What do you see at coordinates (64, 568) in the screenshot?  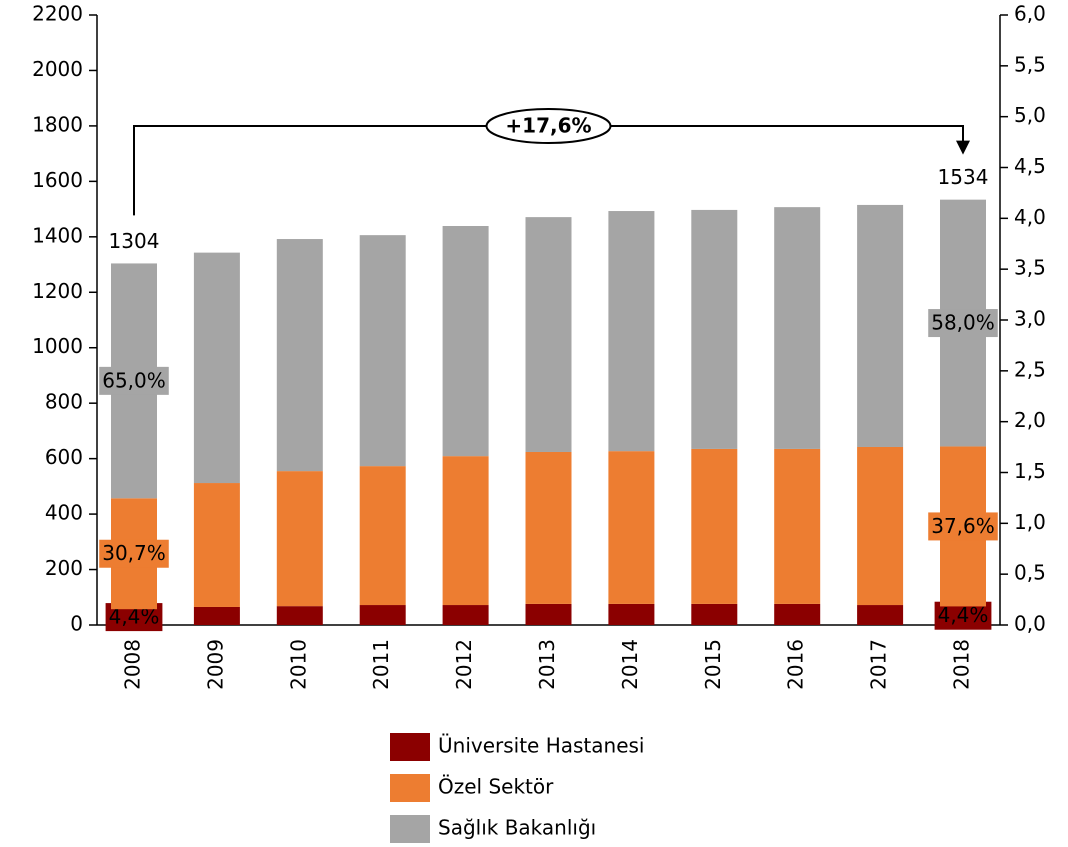 I see `y-tick-label: 200` at bounding box center [64, 568].